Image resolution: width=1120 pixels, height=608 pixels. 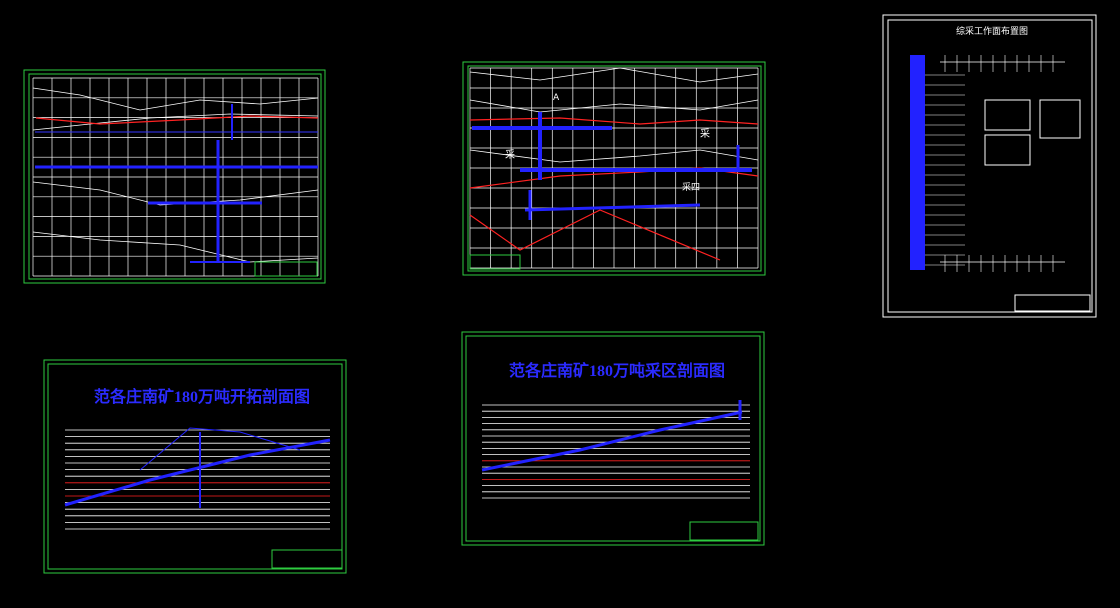 What do you see at coordinates (495, 262) in the screenshot?
I see `legend-block` at bounding box center [495, 262].